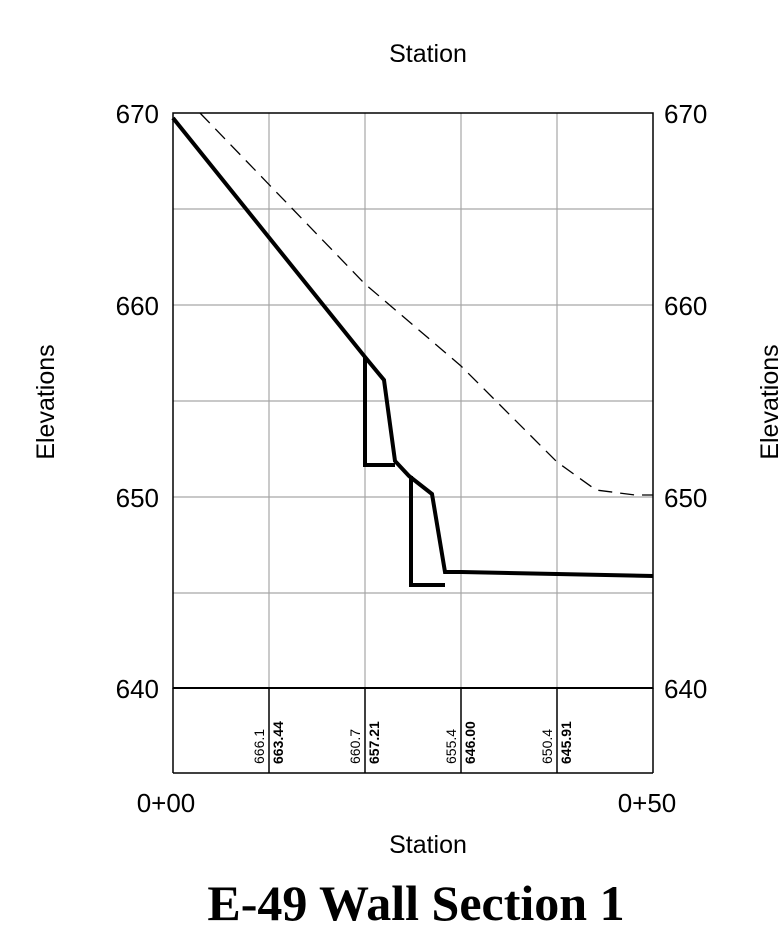 The width and height of the screenshot is (783, 934). I want to click on left-tick-660: 660, so click(137, 306).